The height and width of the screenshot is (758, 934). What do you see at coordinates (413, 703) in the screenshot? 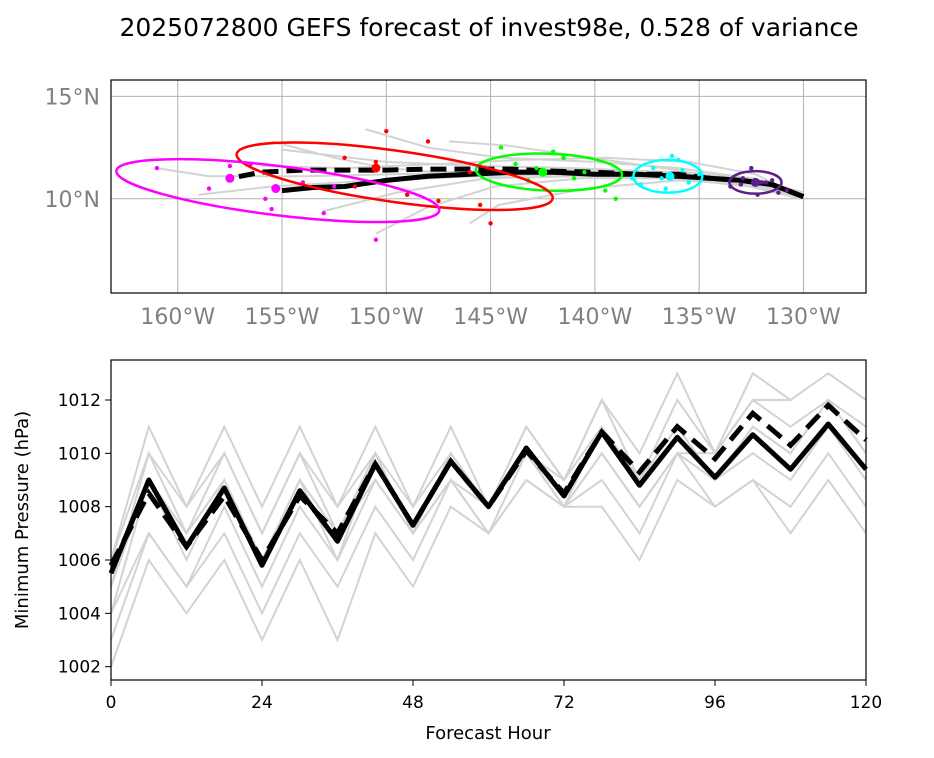
I see `x-tick-label: 48` at bounding box center [413, 703].